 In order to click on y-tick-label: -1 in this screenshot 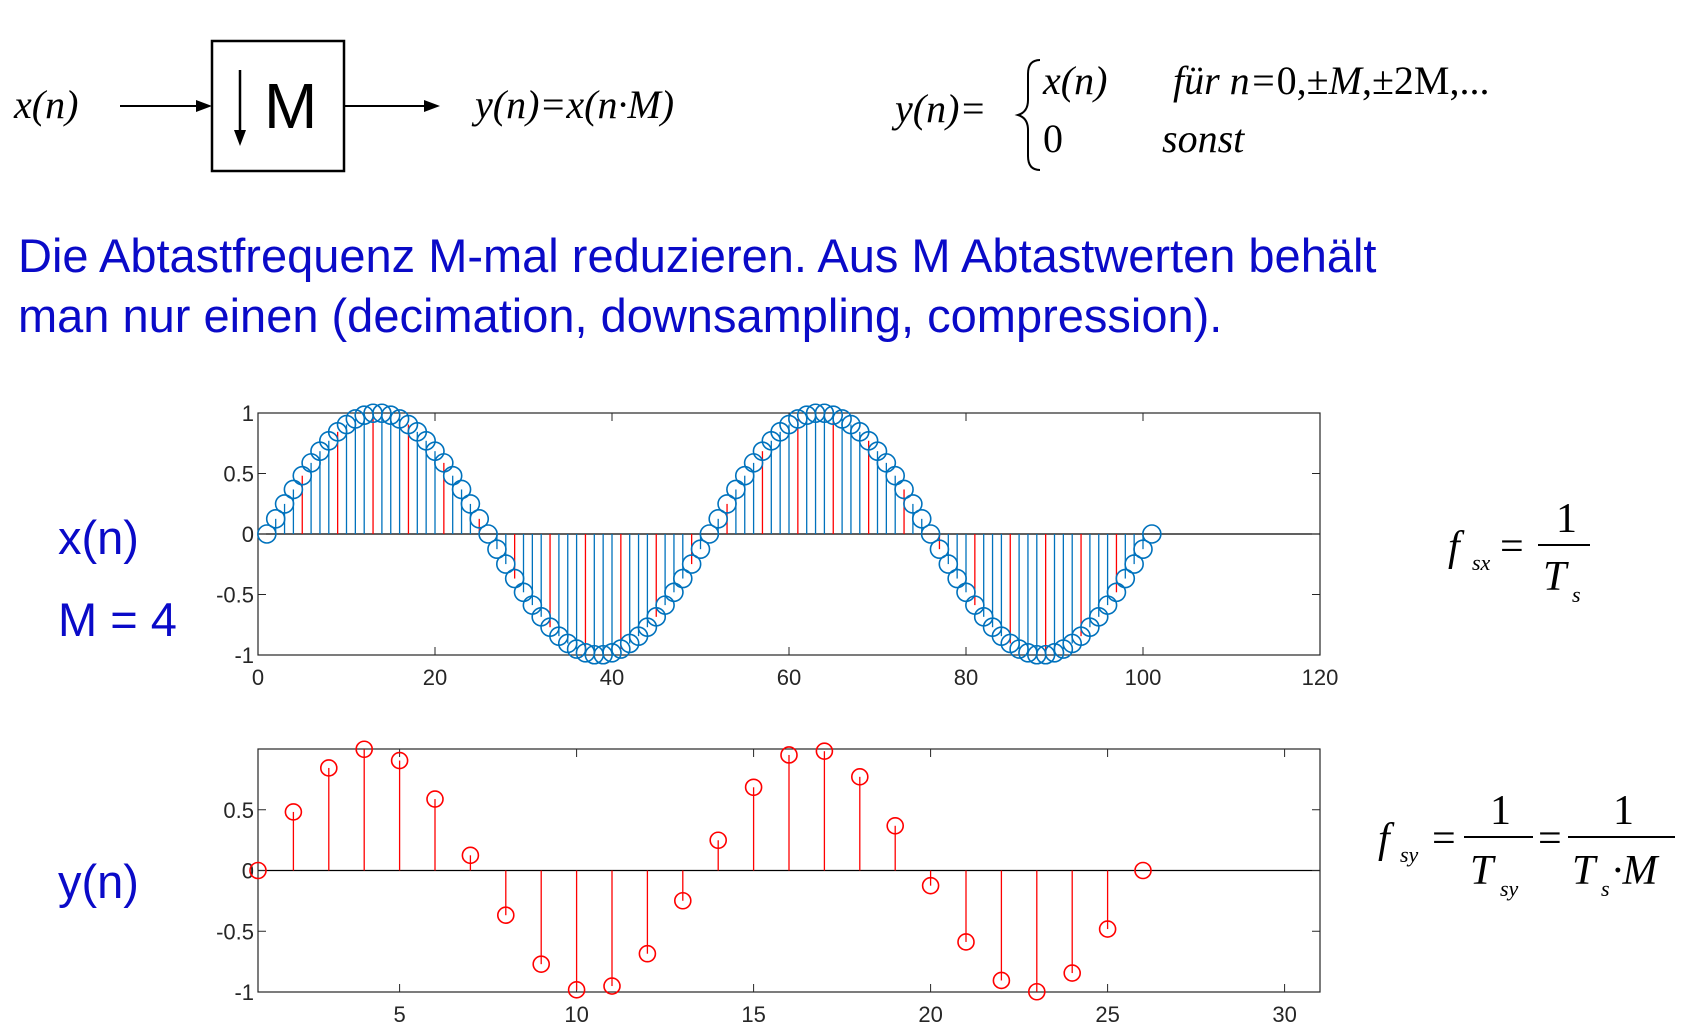, I will do `click(244, 655)`.